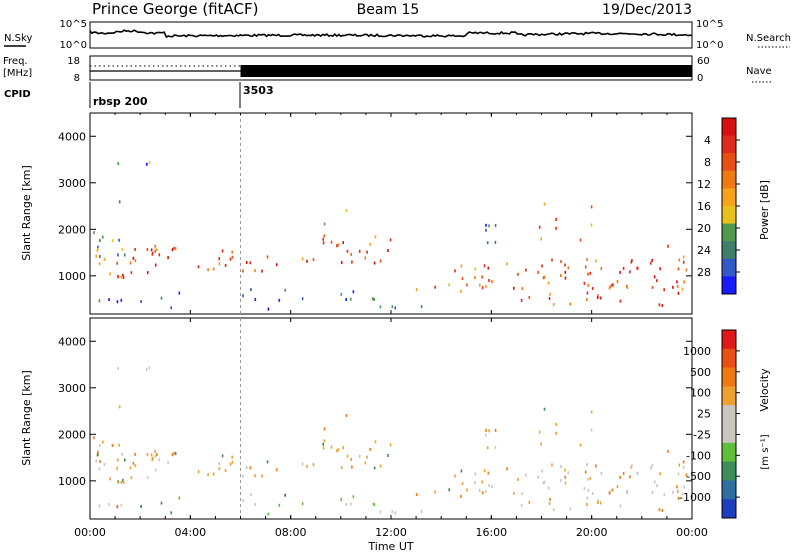  What do you see at coordinates (704, 228) in the screenshot?
I see `colorbar-tick-label: 20` at bounding box center [704, 228].